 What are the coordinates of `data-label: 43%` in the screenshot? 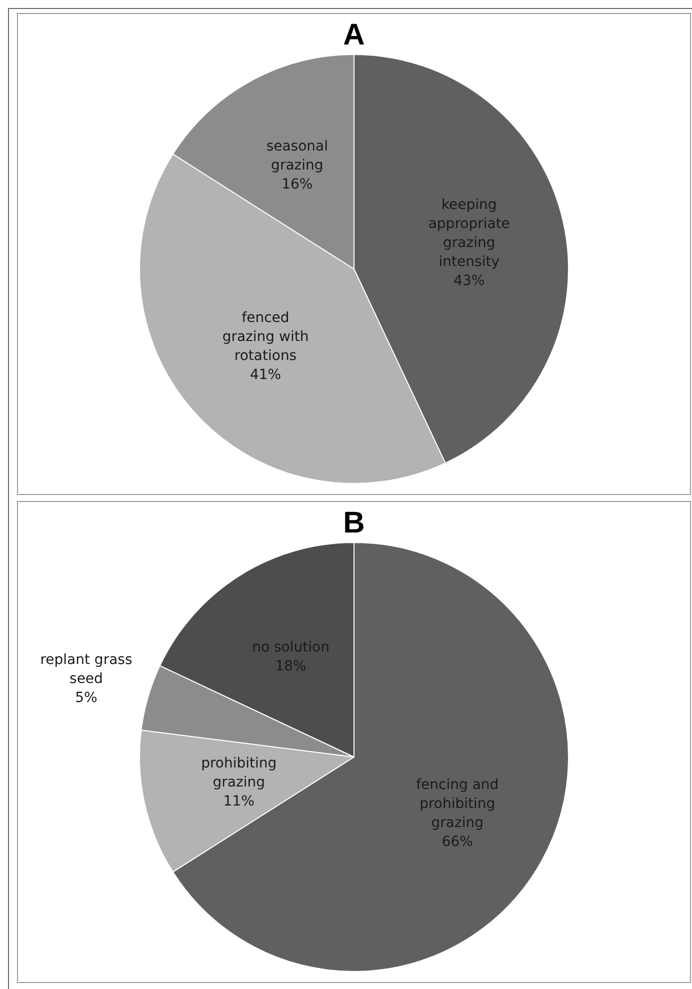 It's located at (469, 280).